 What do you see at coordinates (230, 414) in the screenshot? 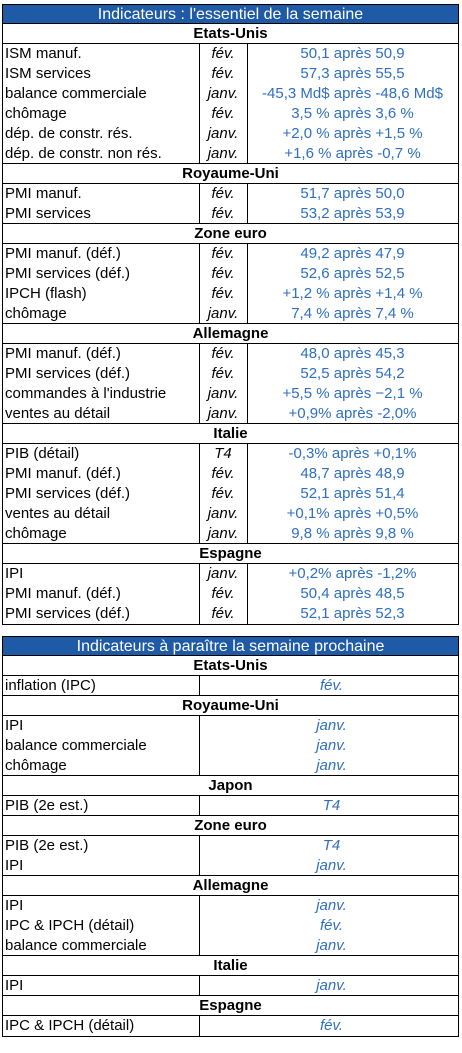
I see `table-row: ventes au détail janv. +0,9% après -2,0%` at bounding box center [230, 414].